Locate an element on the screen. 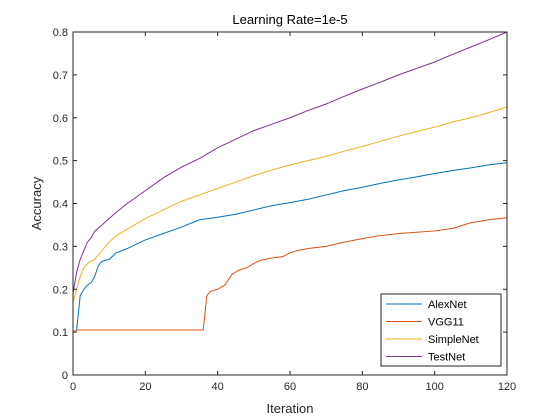 This screenshot has width=560, height=420. x-tick-label: 120 is located at coordinates (507, 387).